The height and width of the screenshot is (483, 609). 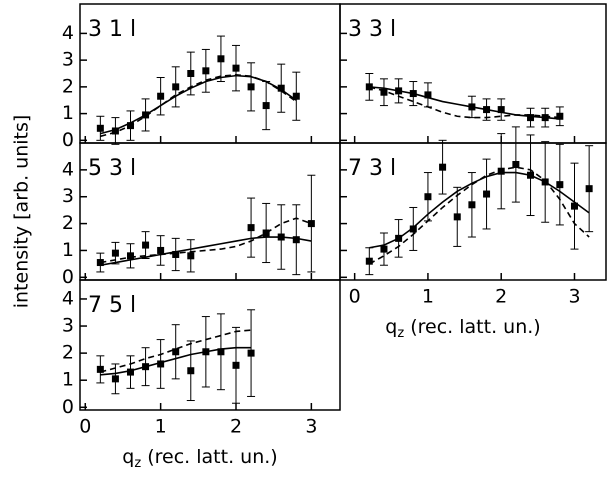 What do you see at coordinates (22, 212) in the screenshot?
I see `y-axis-label: intensity [arb. units]` at bounding box center [22, 212].